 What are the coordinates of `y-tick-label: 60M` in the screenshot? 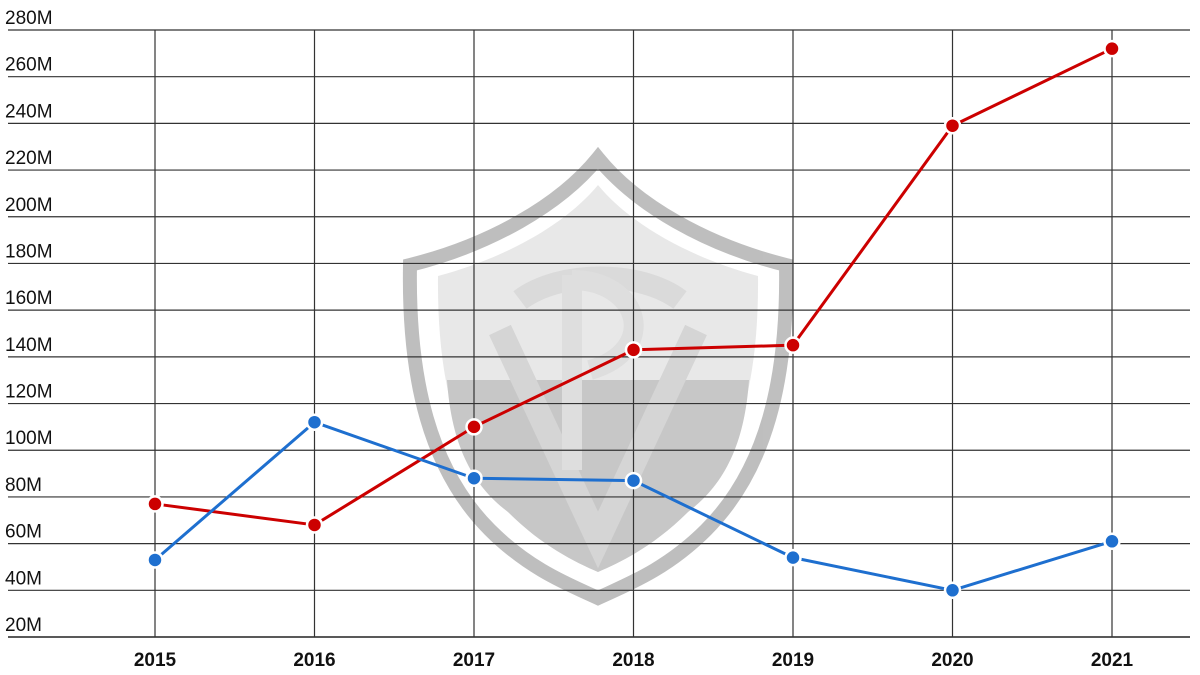 It's located at (23, 532).